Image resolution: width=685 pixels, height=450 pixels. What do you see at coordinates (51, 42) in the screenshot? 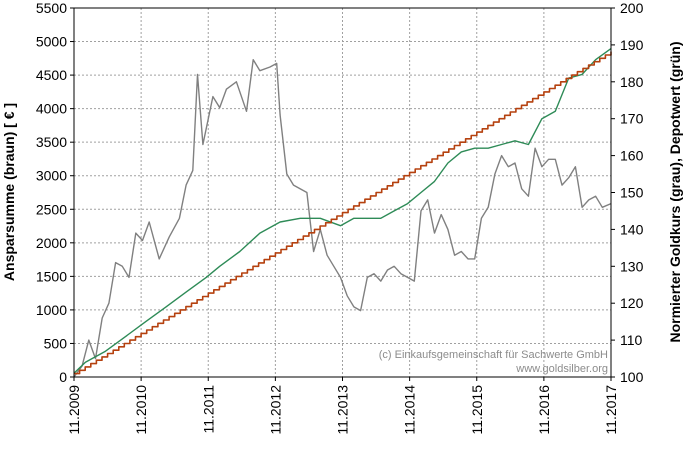
I see `left-tick-label: 5000` at bounding box center [51, 42].